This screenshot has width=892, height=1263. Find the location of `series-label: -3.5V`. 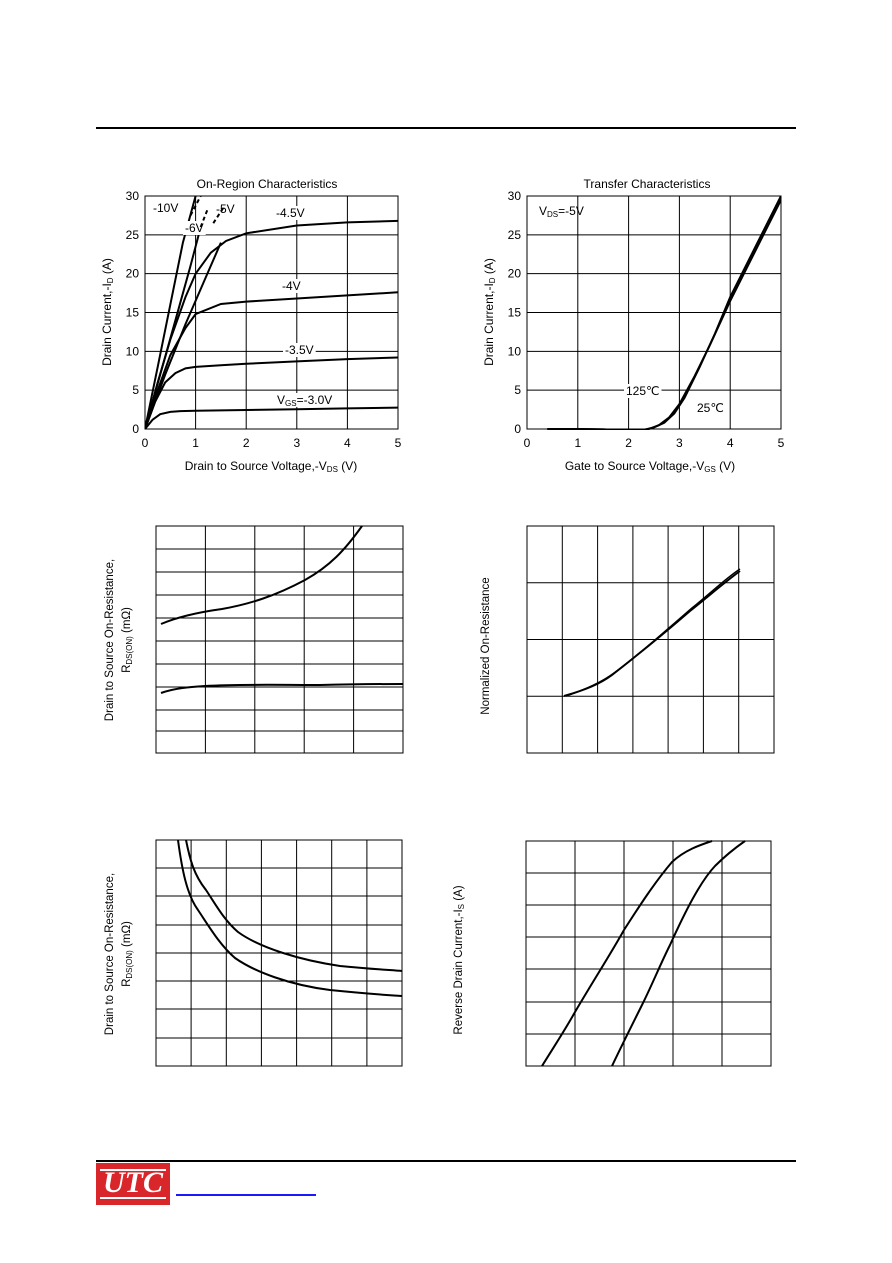

series-label: -3.5V is located at coordinates (299, 350).